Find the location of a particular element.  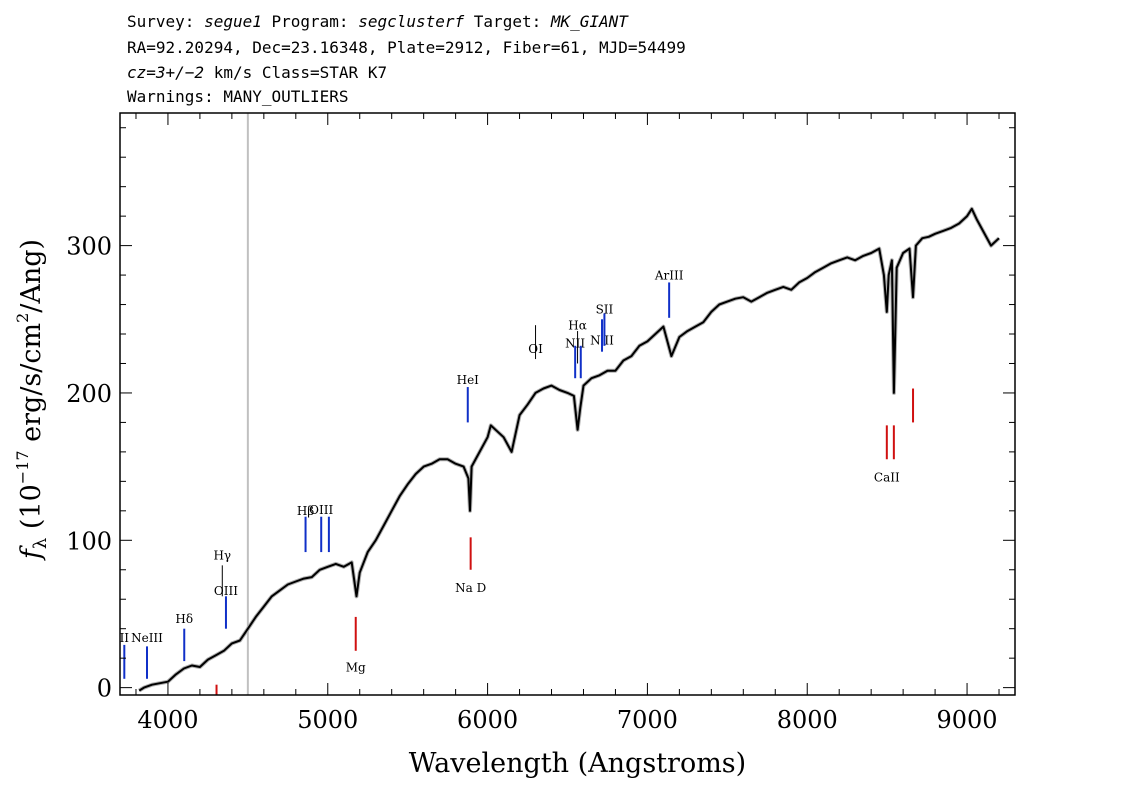

line-label-10: NII is located at coordinates (575, 343).